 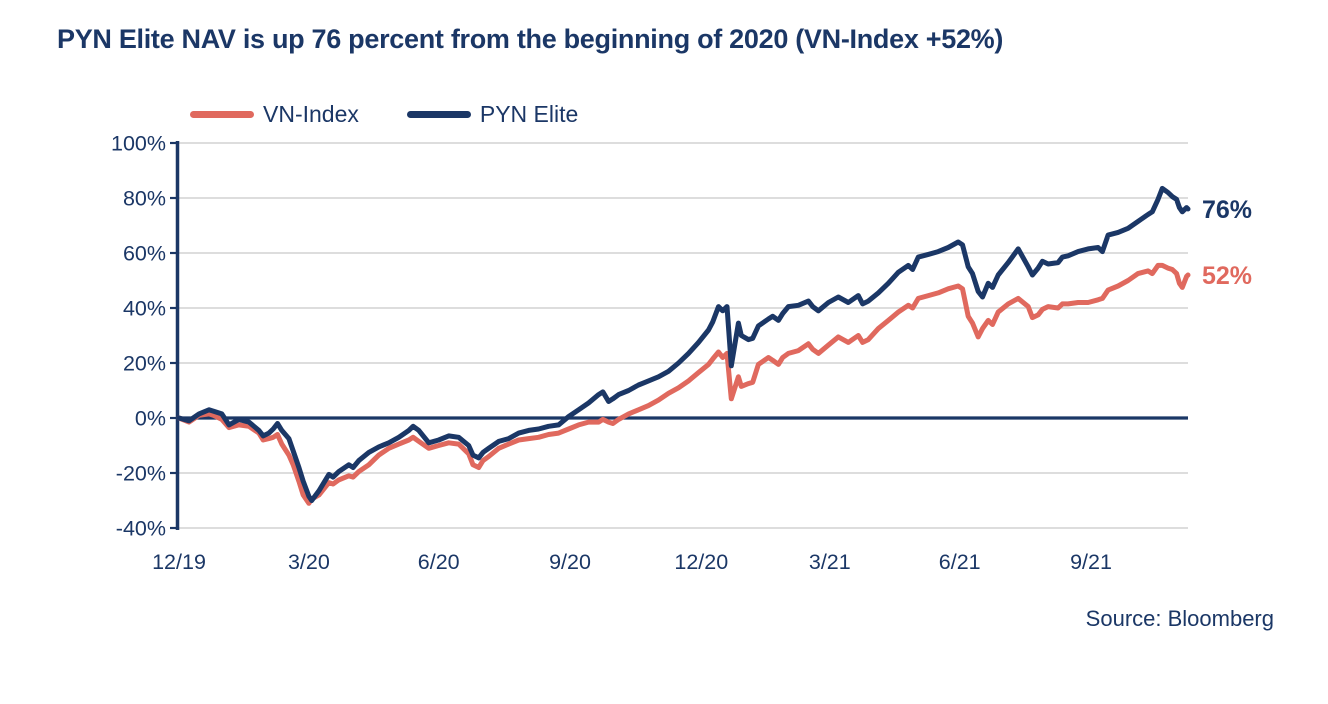 I want to click on y-tick-label: 20%, so click(x=144, y=364).